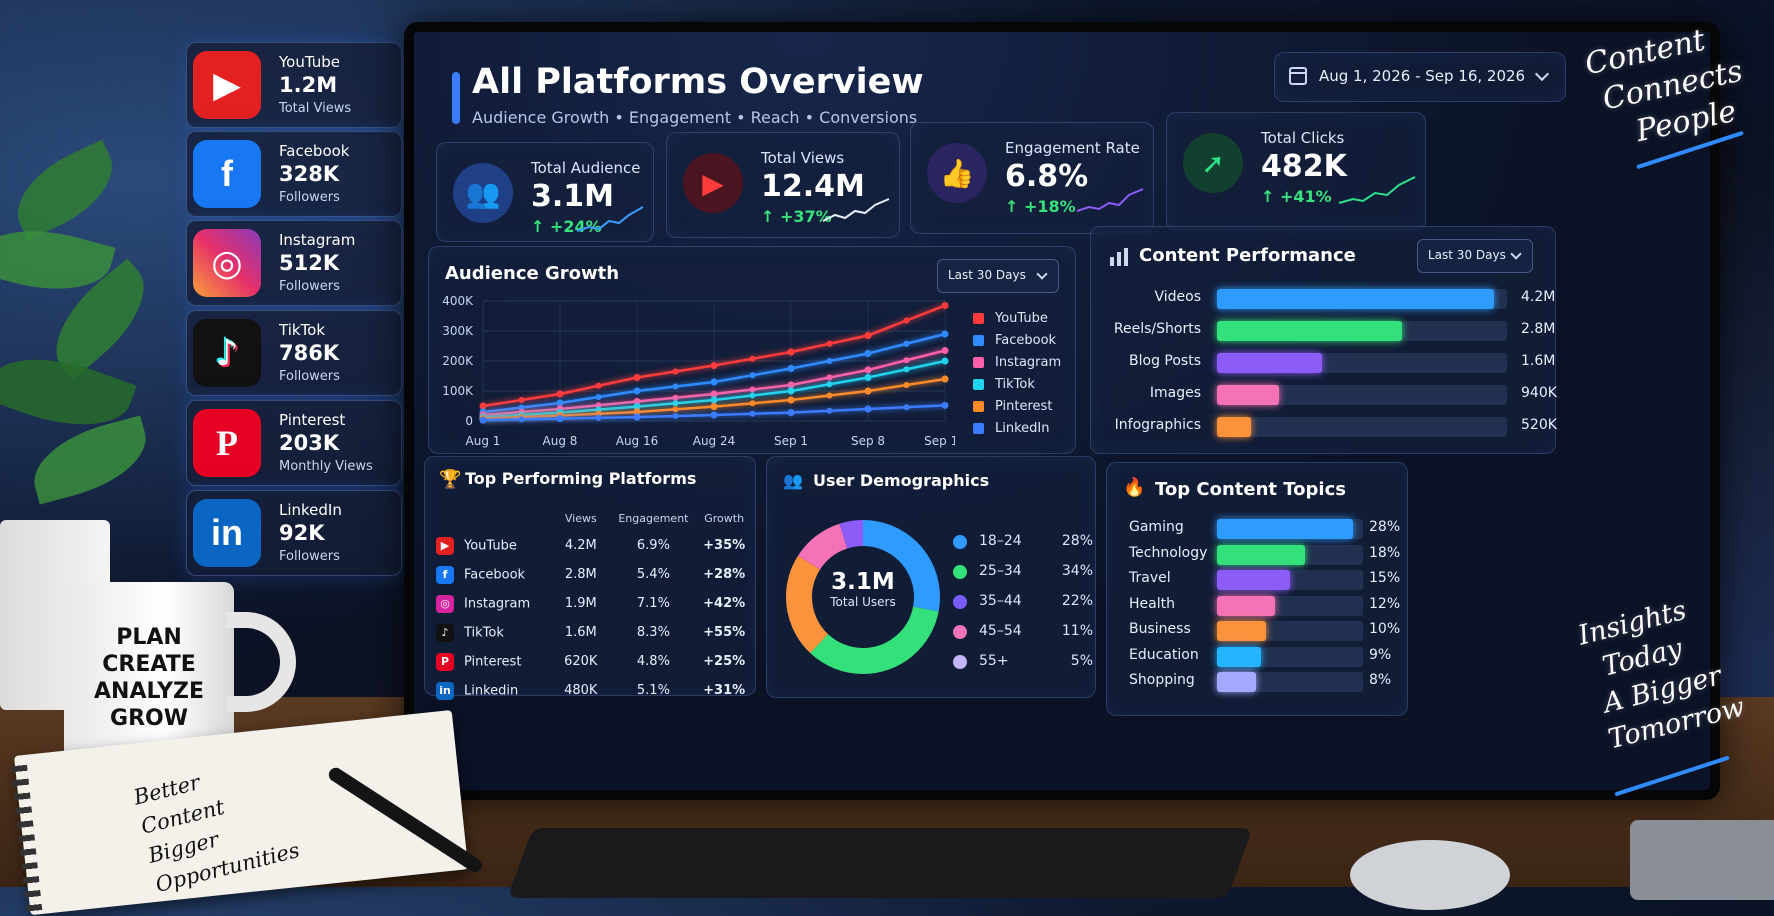  Describe the element at coordinates (1324, 396) in the screenshot. I see `bar-row: Images 940K` at that location.